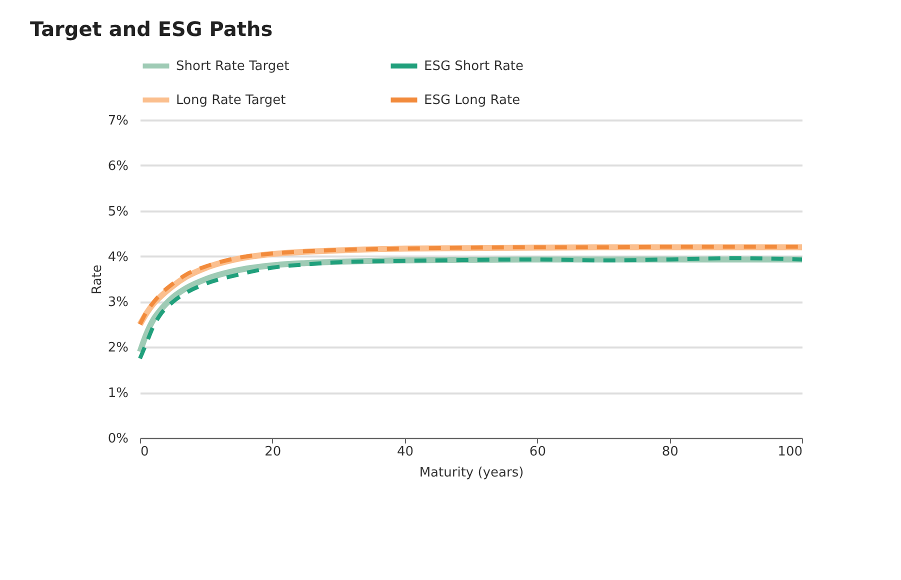 This screenshot has height=580, width=901. I want to click on y-tick-label: 5%, so click(118, 212).